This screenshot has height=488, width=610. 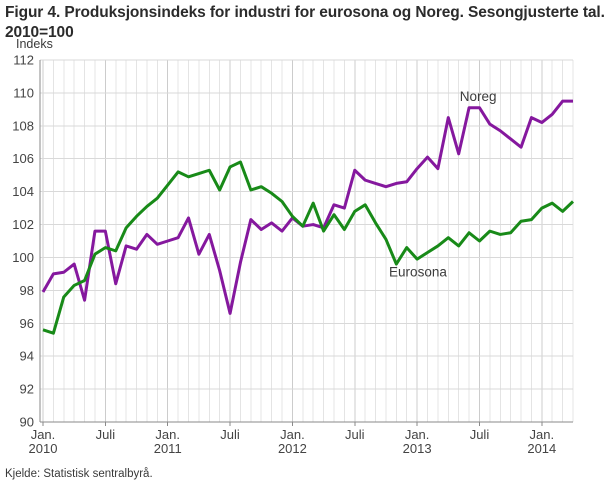 What do you see at coordinates (23, 125) in the screenshot?
I see `y-tick-label: 108` at bounding box center [23, 125].